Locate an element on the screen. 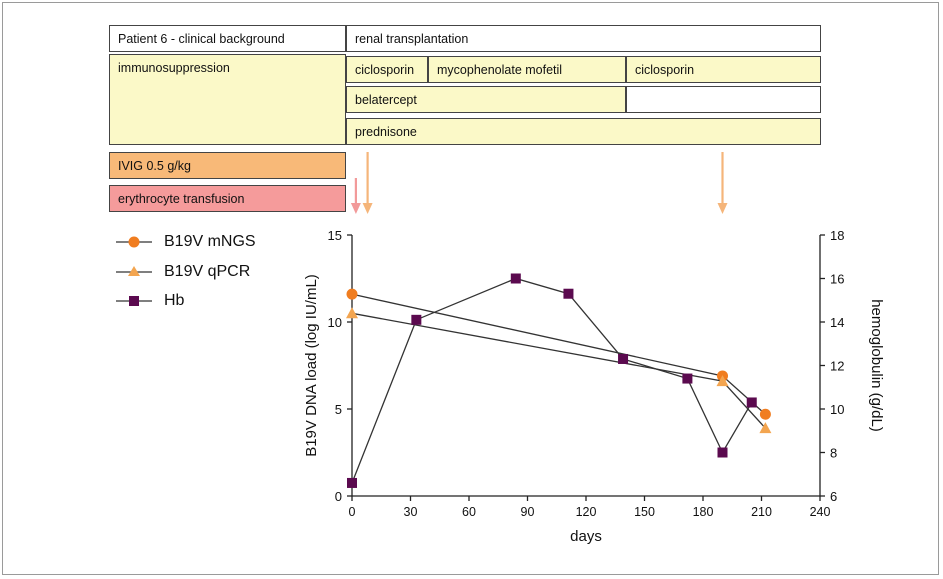  drug-ciclosporin-2: ciclosporin is located at coordinates (723, 69).